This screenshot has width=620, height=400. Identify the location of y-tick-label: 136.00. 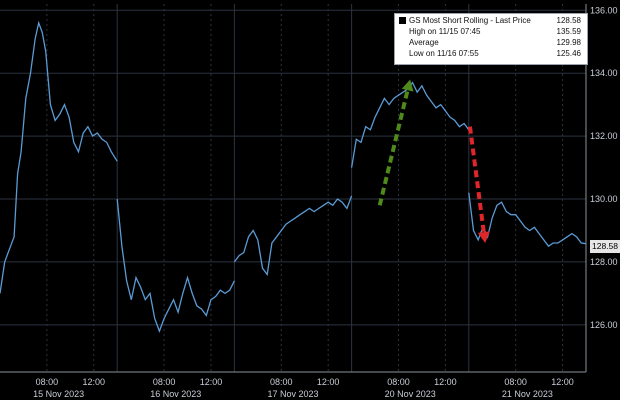
(604, 10).